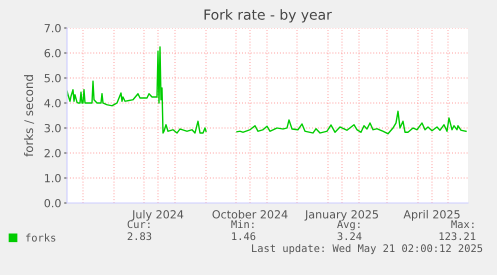 This screenshot has height=275, width=497. I want to click on text: Min:, so click(242, 224).